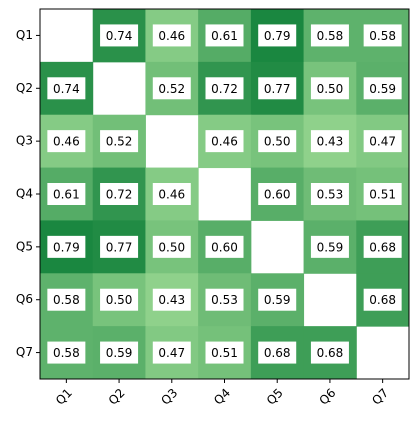  Describe the element at coordinates (24, 35) in the screenshot. I see `y-tick-label: Q1` at that location.